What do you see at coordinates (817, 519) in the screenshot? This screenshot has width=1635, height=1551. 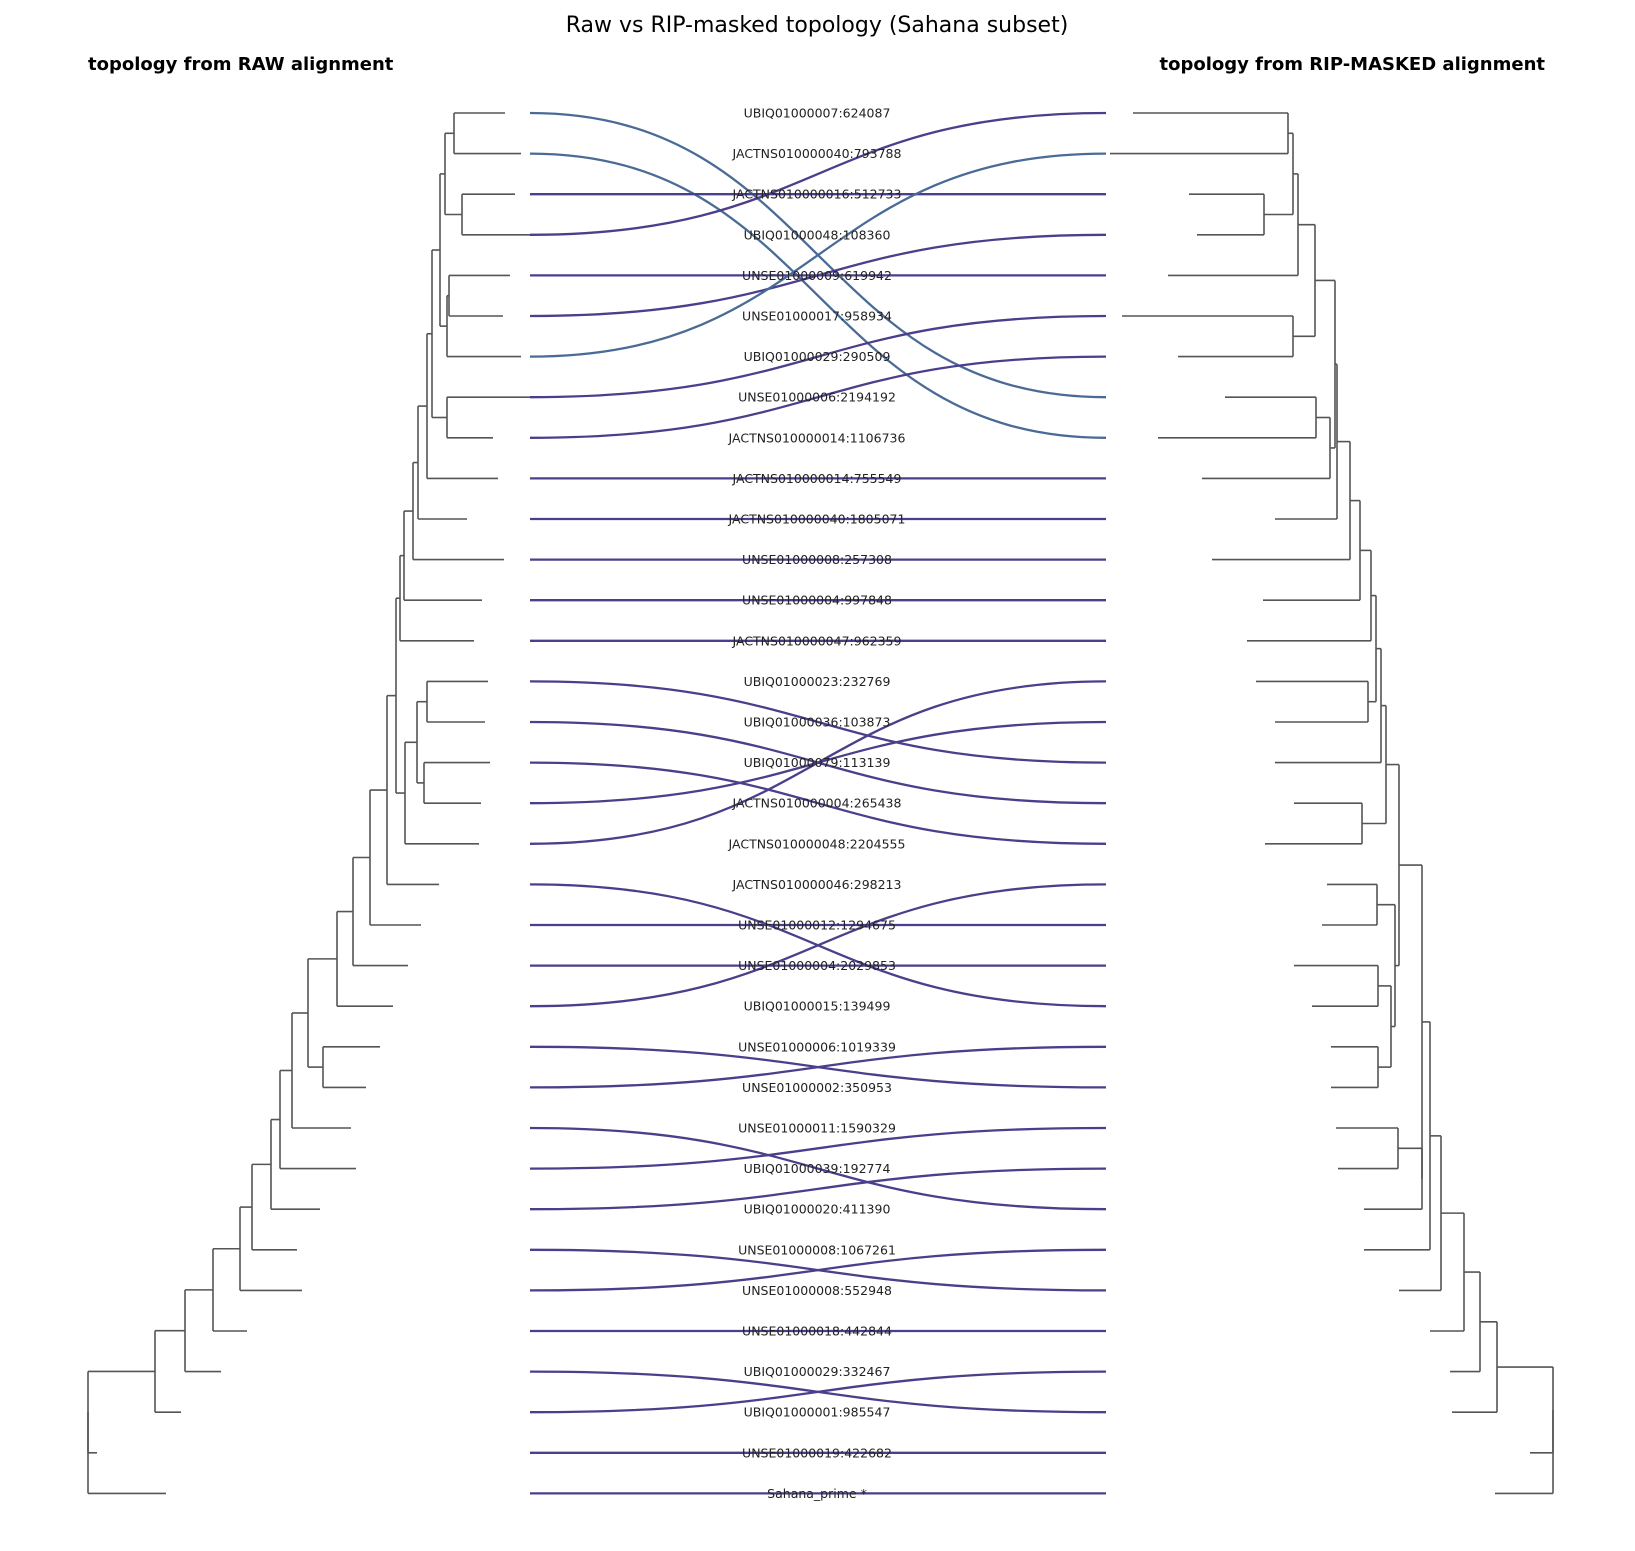 I see `leaf-label: JACTNS010000040:1805071` at bounding box center [817, 519].